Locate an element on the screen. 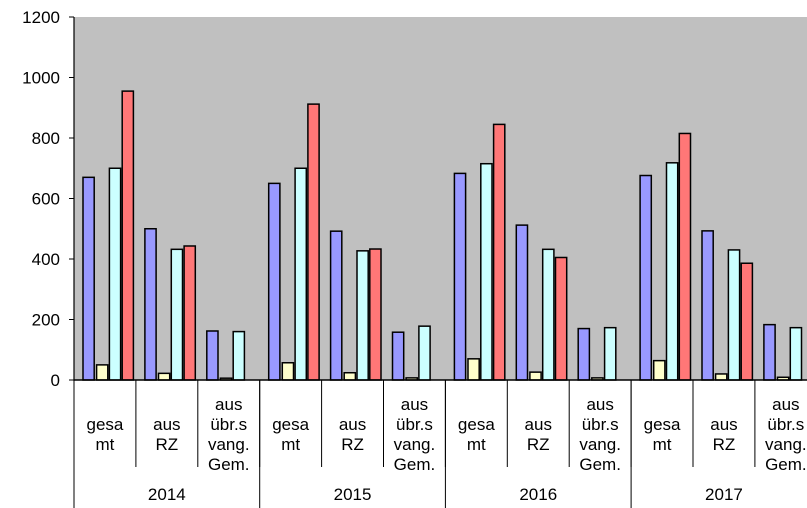  y-tick-label: 800 is located at coordinates (46, 138).